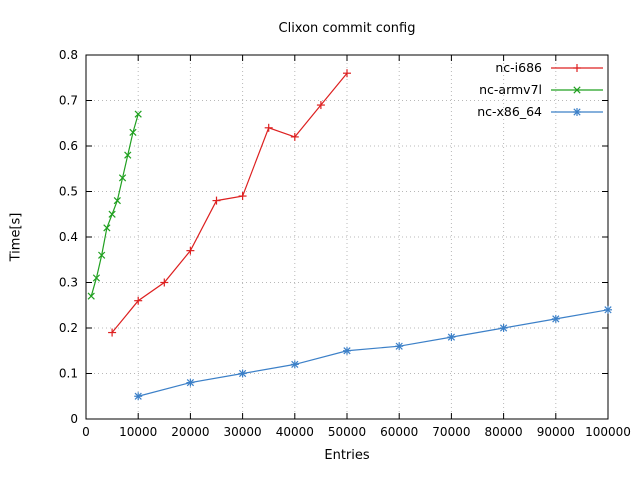  Describe the element at coordinates (510, 89) in the screenshot. I see `svg-text: nc-armv7l` at that location.